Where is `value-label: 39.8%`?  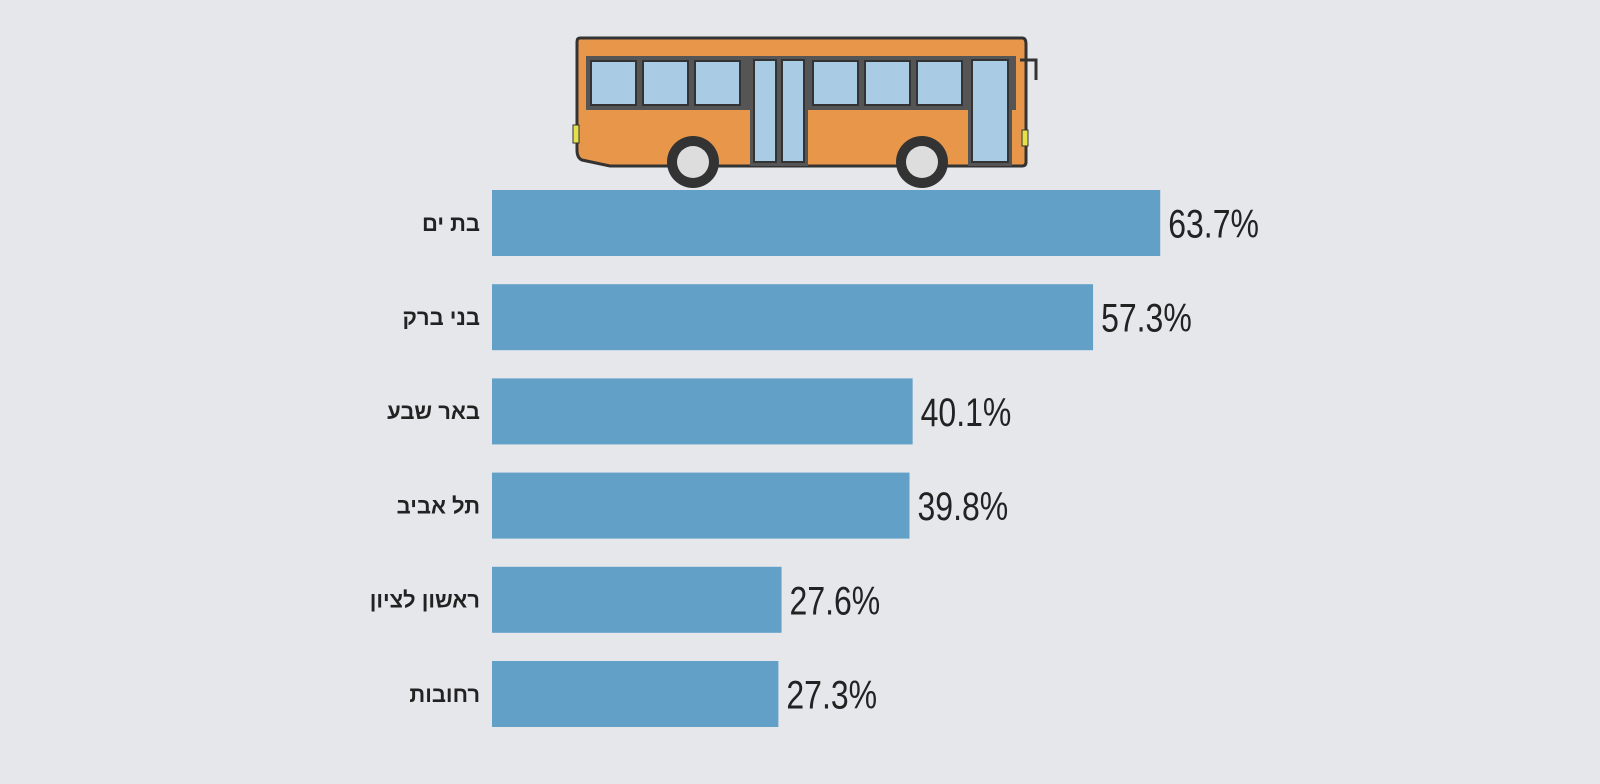
value-label: 39.8% is located at coordinates (963, 506).